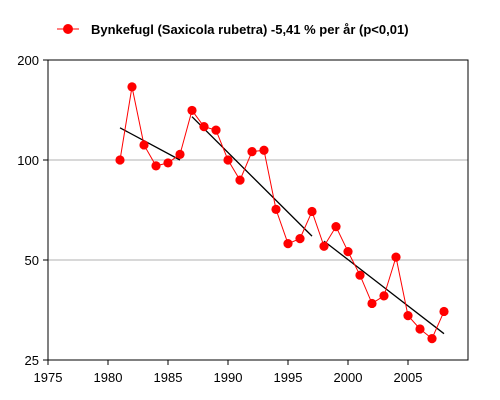 The width and height of the screenshot is (500, 400). I want to click on data-point-2008, so click(444, 311).